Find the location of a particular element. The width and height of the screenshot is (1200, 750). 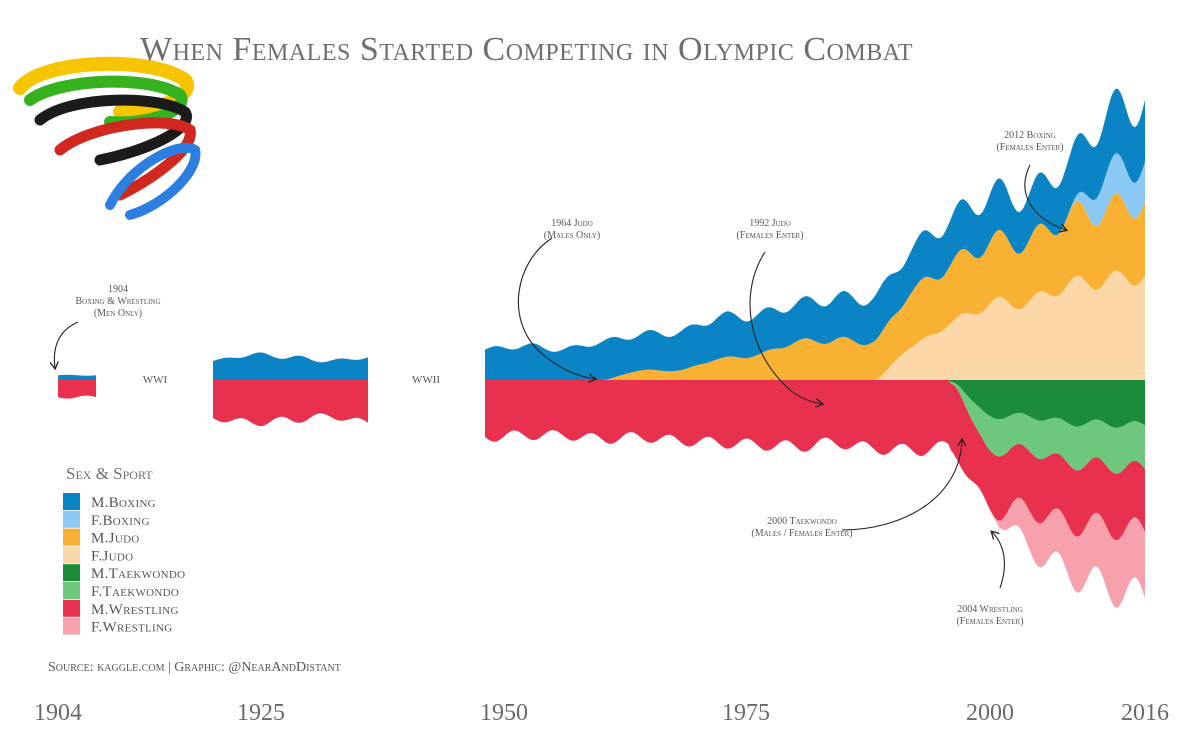

olympic-rings-swirl-icon is located at coordinates (107, 138).